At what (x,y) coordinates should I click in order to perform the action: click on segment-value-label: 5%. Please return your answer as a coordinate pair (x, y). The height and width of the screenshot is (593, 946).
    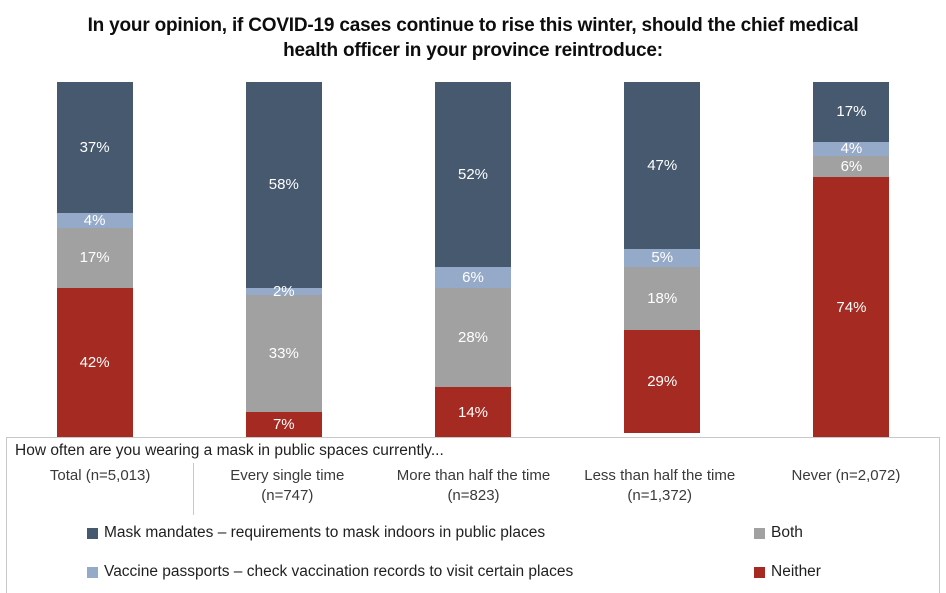
    Looking at the image, I should click on (662, 258).